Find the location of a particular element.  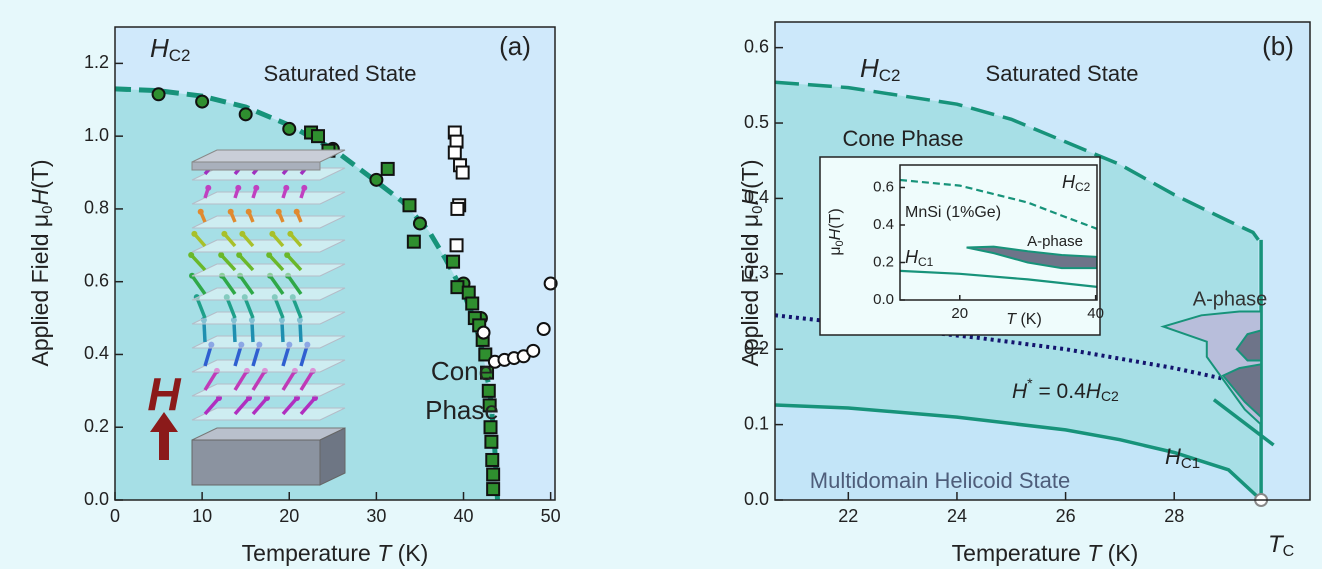

y-axis-label: Applied Field μ0H(T) is located at coordinates (751, 263).